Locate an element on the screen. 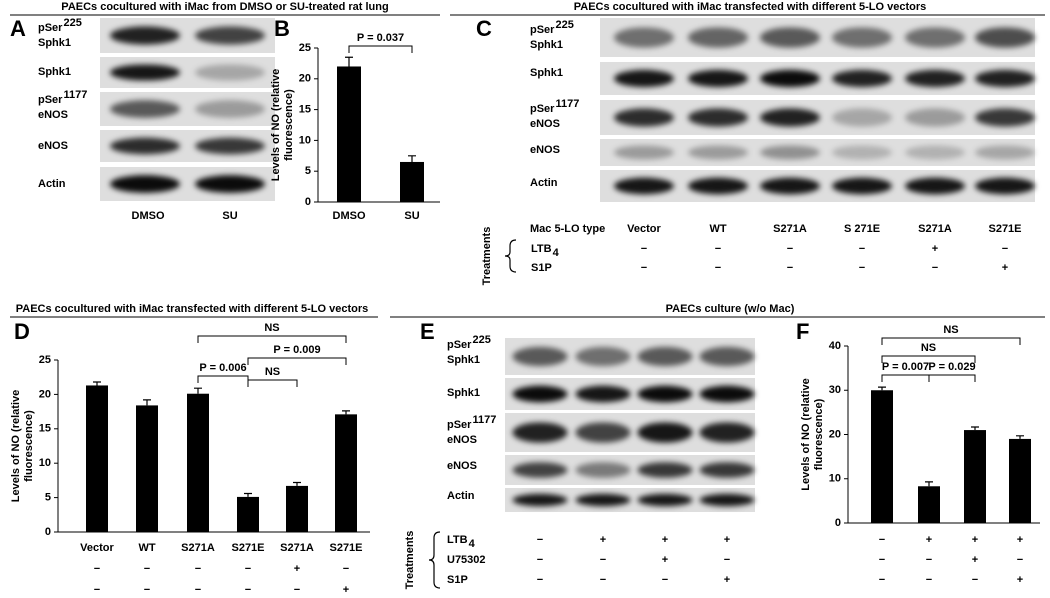  treatment-name: LTB is located at coordinates (457, 540).